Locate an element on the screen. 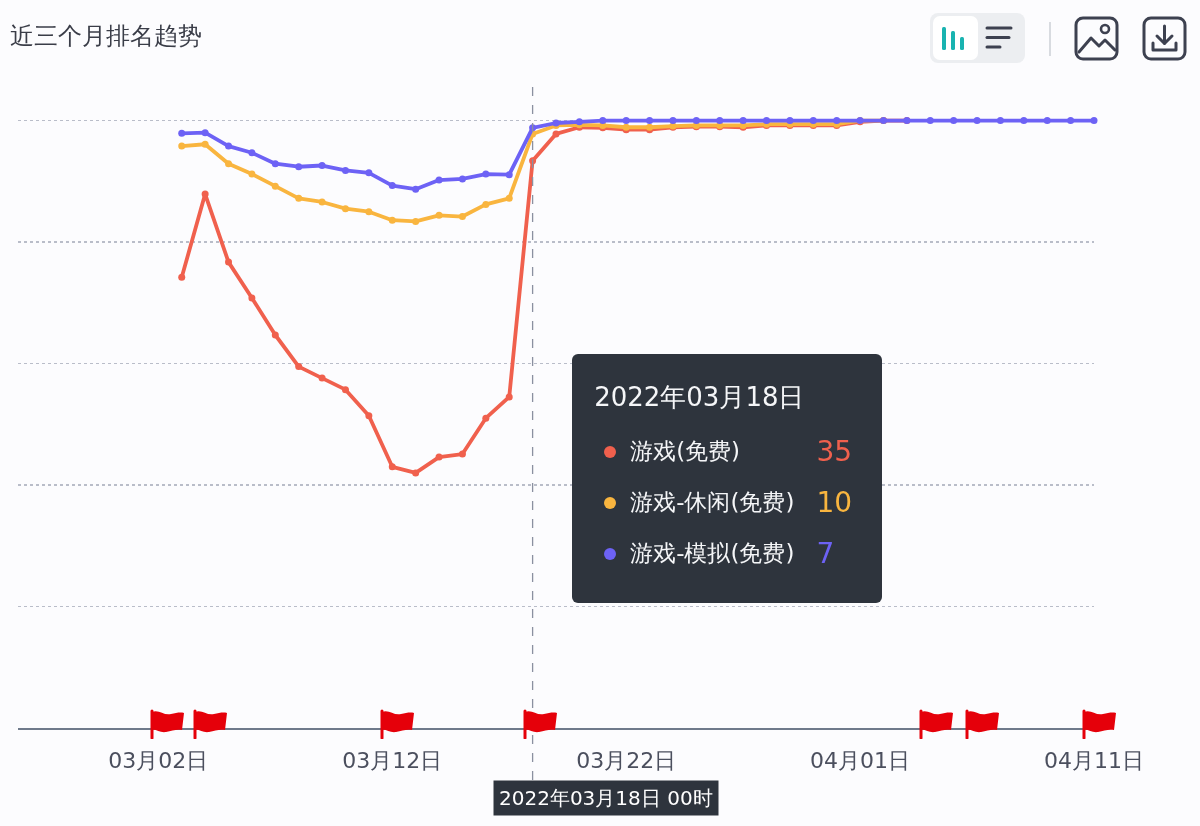 The height and width of the screenshot is (826, 1200). annotation: 7 is located at coordinates (826, 554).